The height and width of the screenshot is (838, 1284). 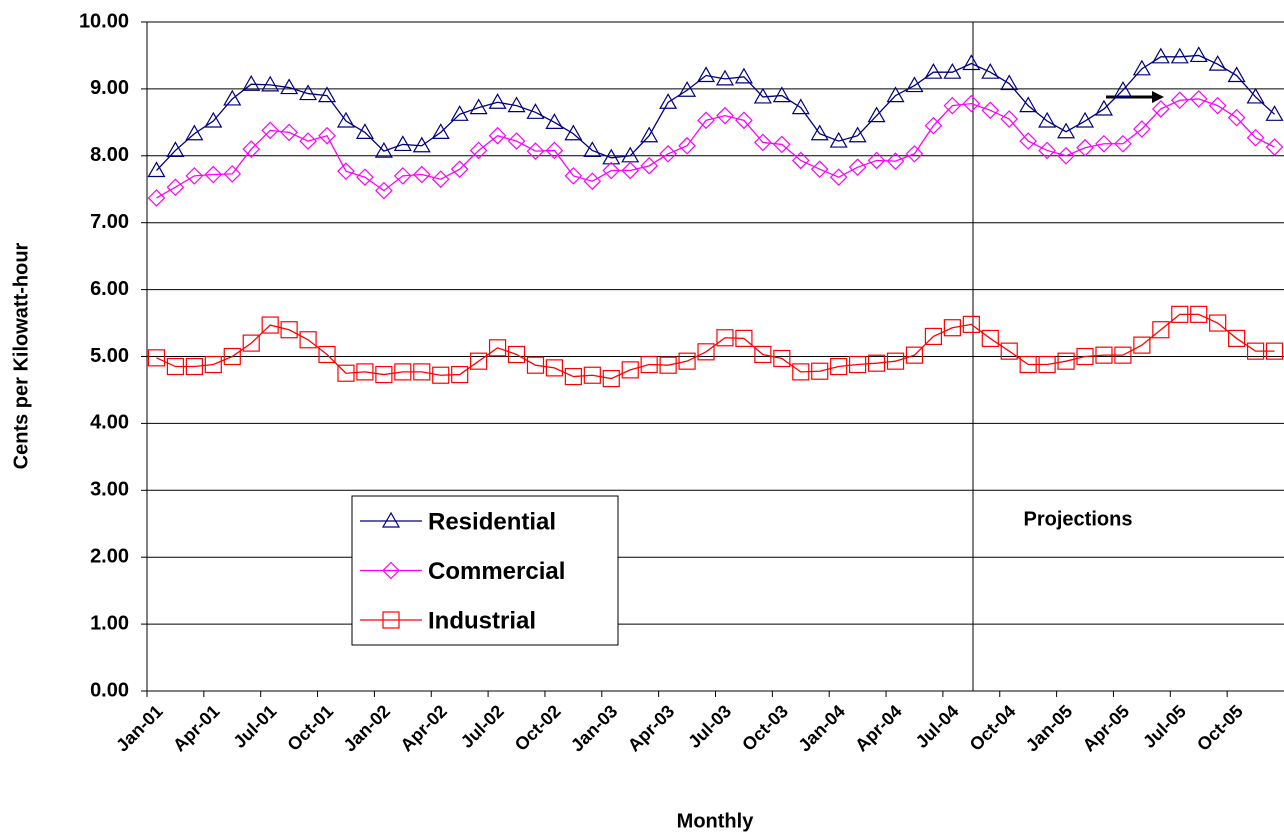 I want to click on y-tick-label: 9.00, so click(x=109, y=88).